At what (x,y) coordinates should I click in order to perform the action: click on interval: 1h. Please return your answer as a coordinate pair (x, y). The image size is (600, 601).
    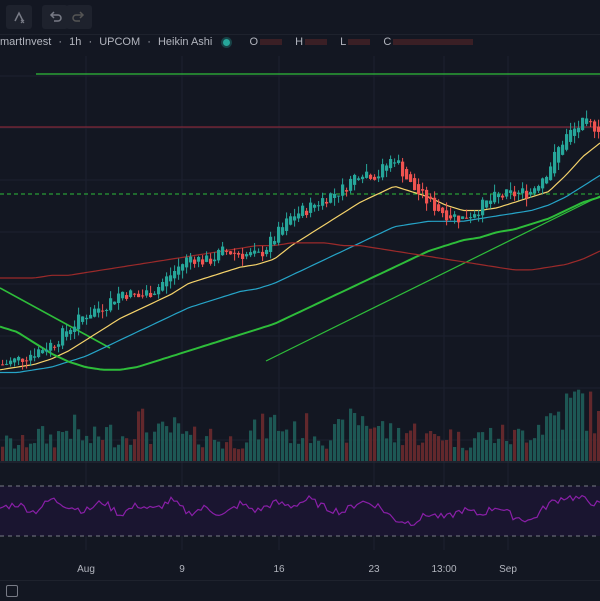
    Looking at the image, I should click on (75, 42).